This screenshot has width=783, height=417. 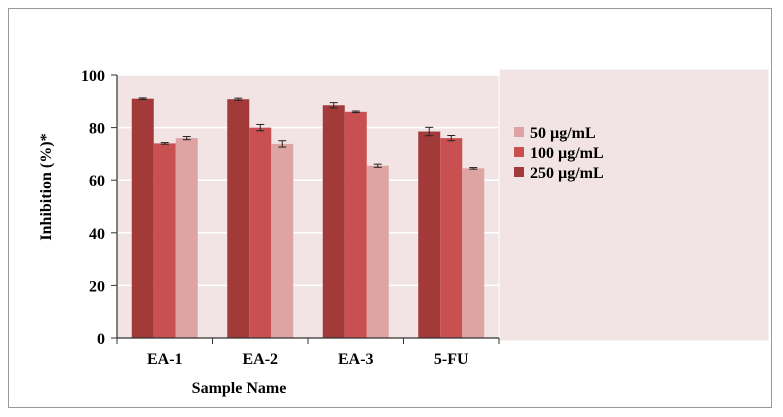 What do you see at coordinates (97, 129) in the screenshot?
I see `y-tick-label: 80` at bounding box center [97, 129].